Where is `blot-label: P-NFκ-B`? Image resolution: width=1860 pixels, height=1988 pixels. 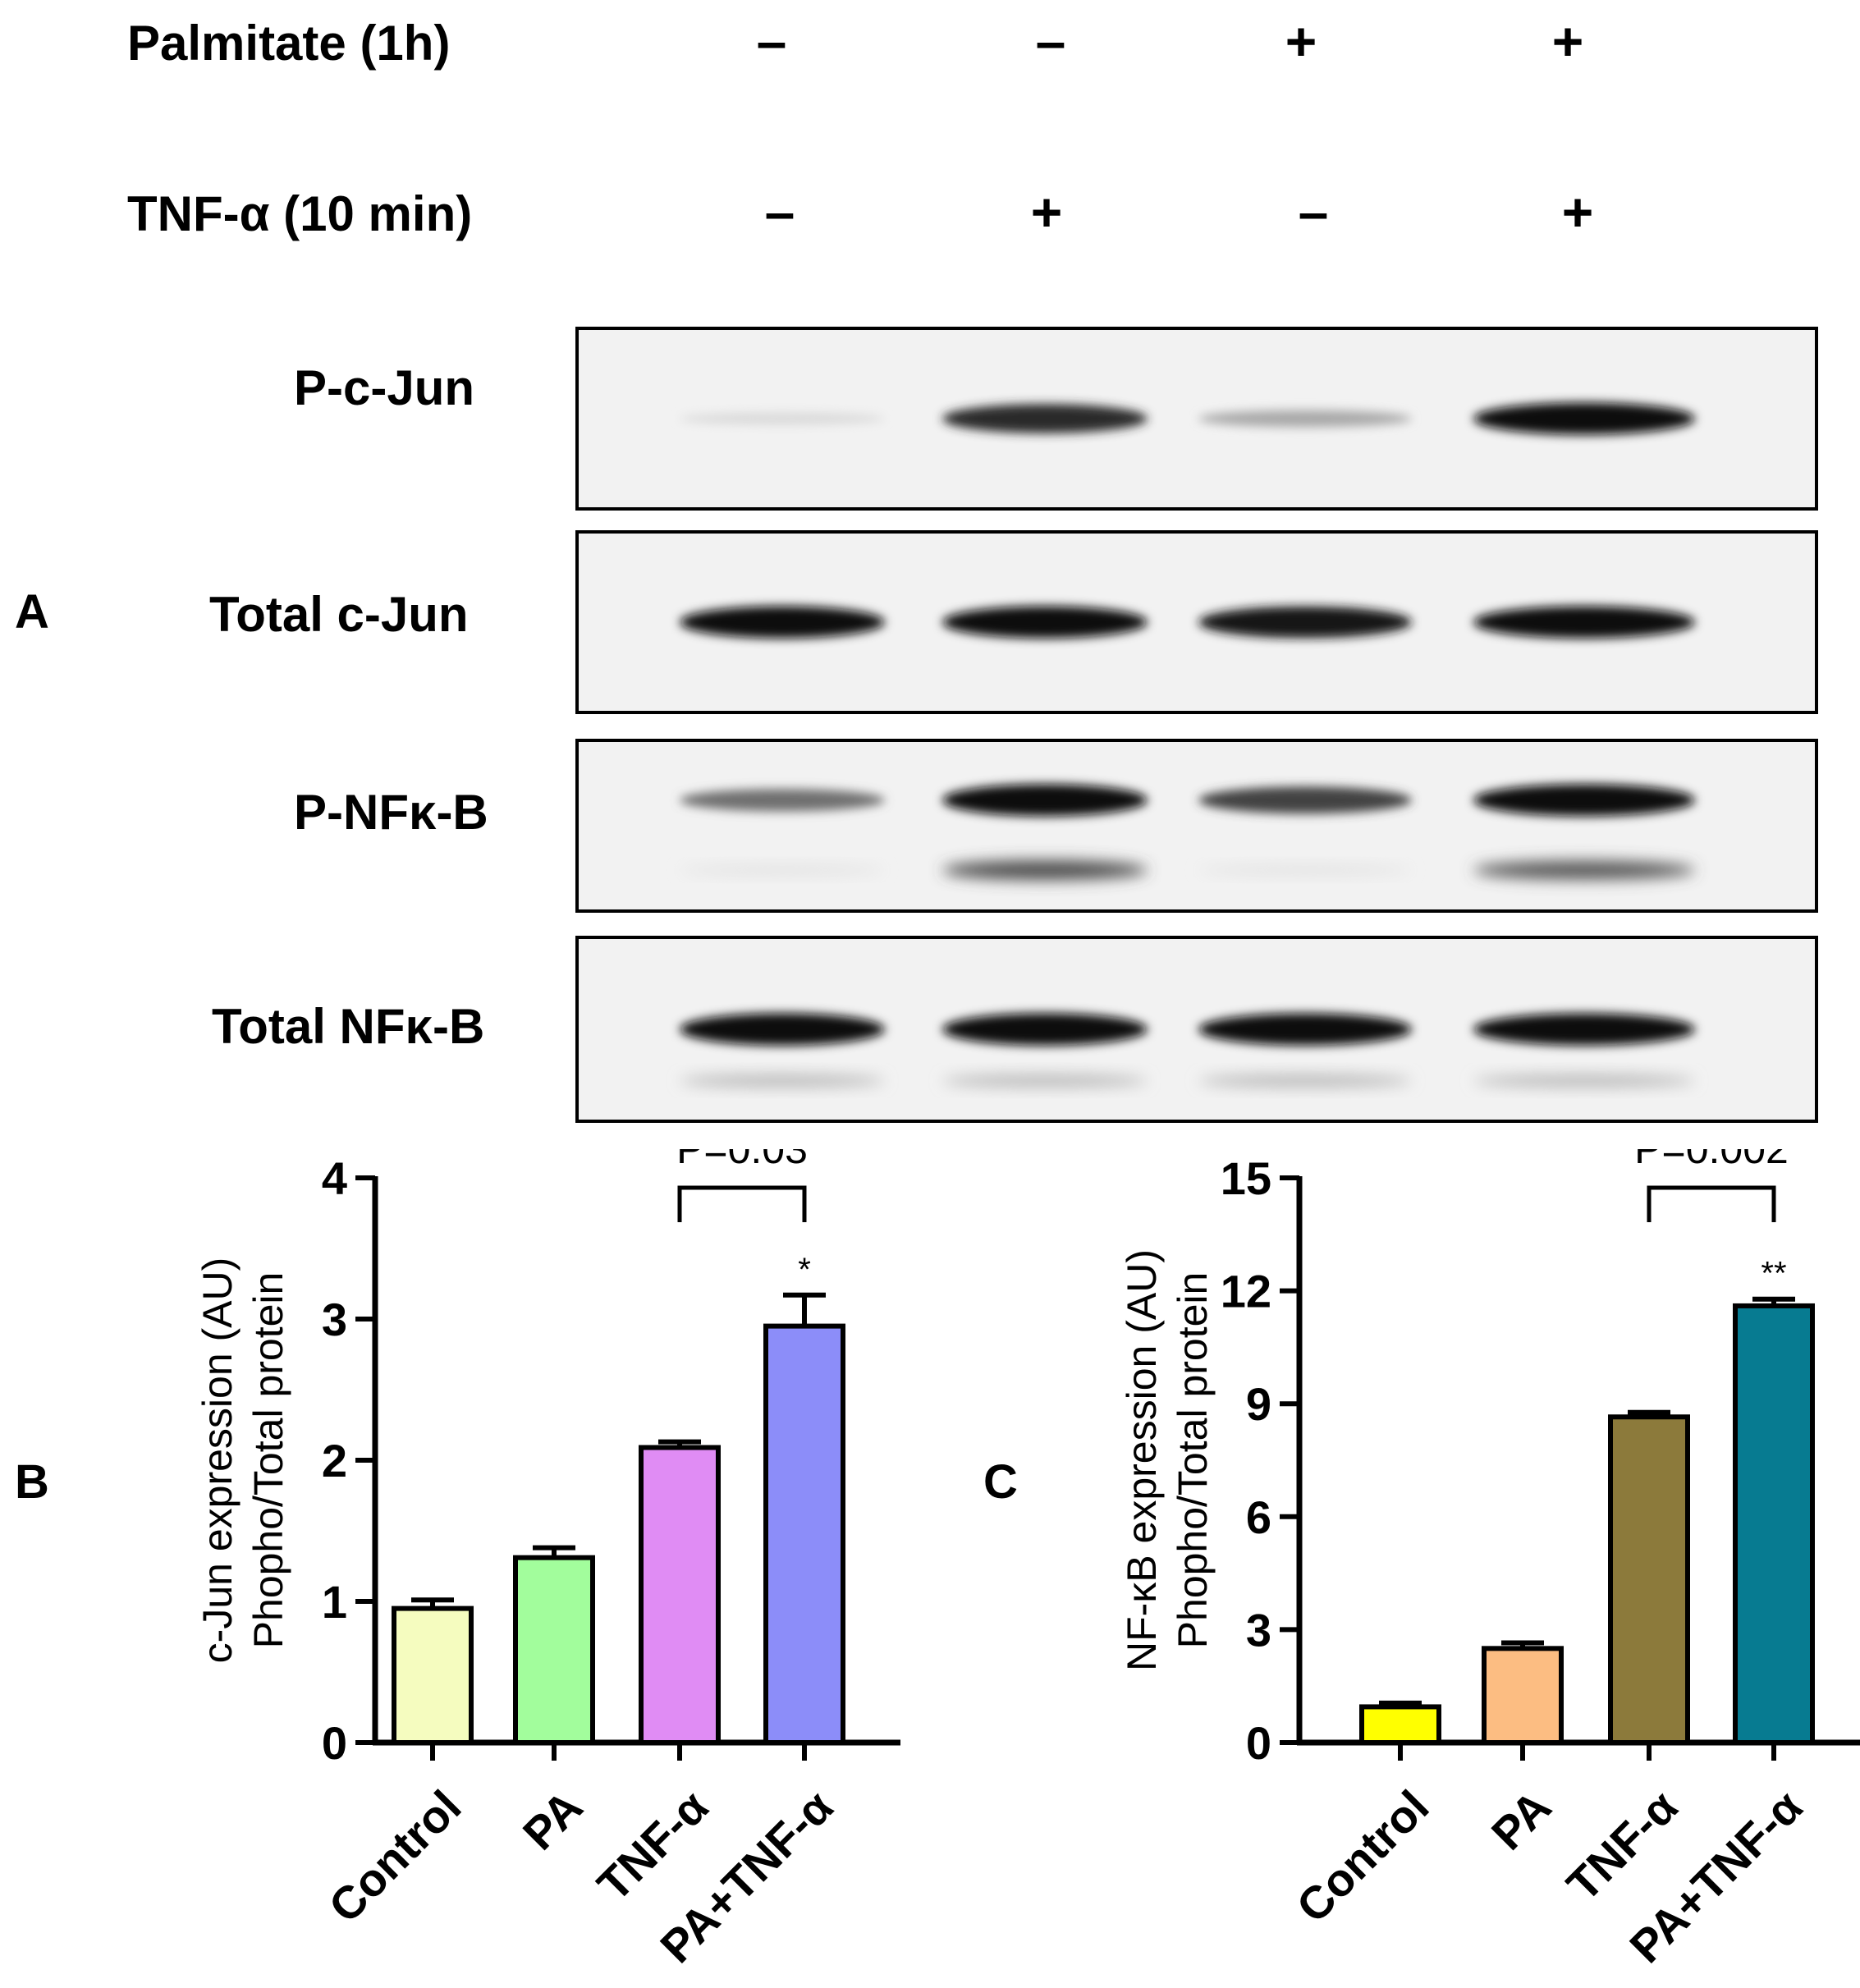
blot-label: P-NFκ-B is located at coordinates (391, 812).